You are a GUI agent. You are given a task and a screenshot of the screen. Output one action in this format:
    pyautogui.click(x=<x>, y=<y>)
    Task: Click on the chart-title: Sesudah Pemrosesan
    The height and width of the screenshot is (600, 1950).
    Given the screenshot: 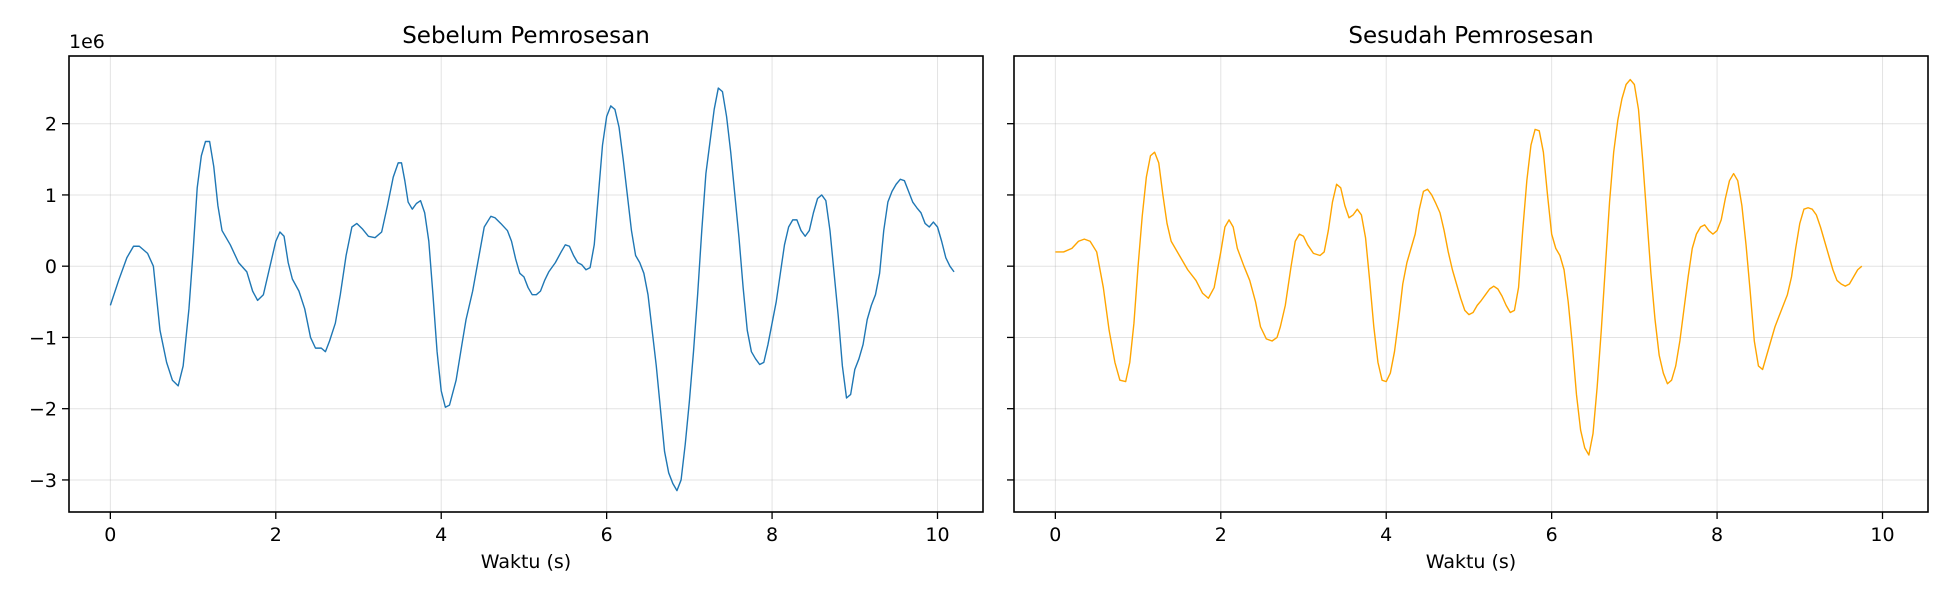 What is the action you would take?
    pyautogui.click(x=1470, y=36)
    